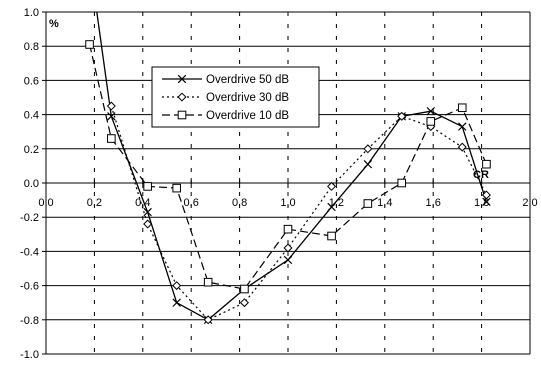  Describe the element at coordinates (31, 13) in the screenshot. I see `y-tick-label: 1.0` at that location.